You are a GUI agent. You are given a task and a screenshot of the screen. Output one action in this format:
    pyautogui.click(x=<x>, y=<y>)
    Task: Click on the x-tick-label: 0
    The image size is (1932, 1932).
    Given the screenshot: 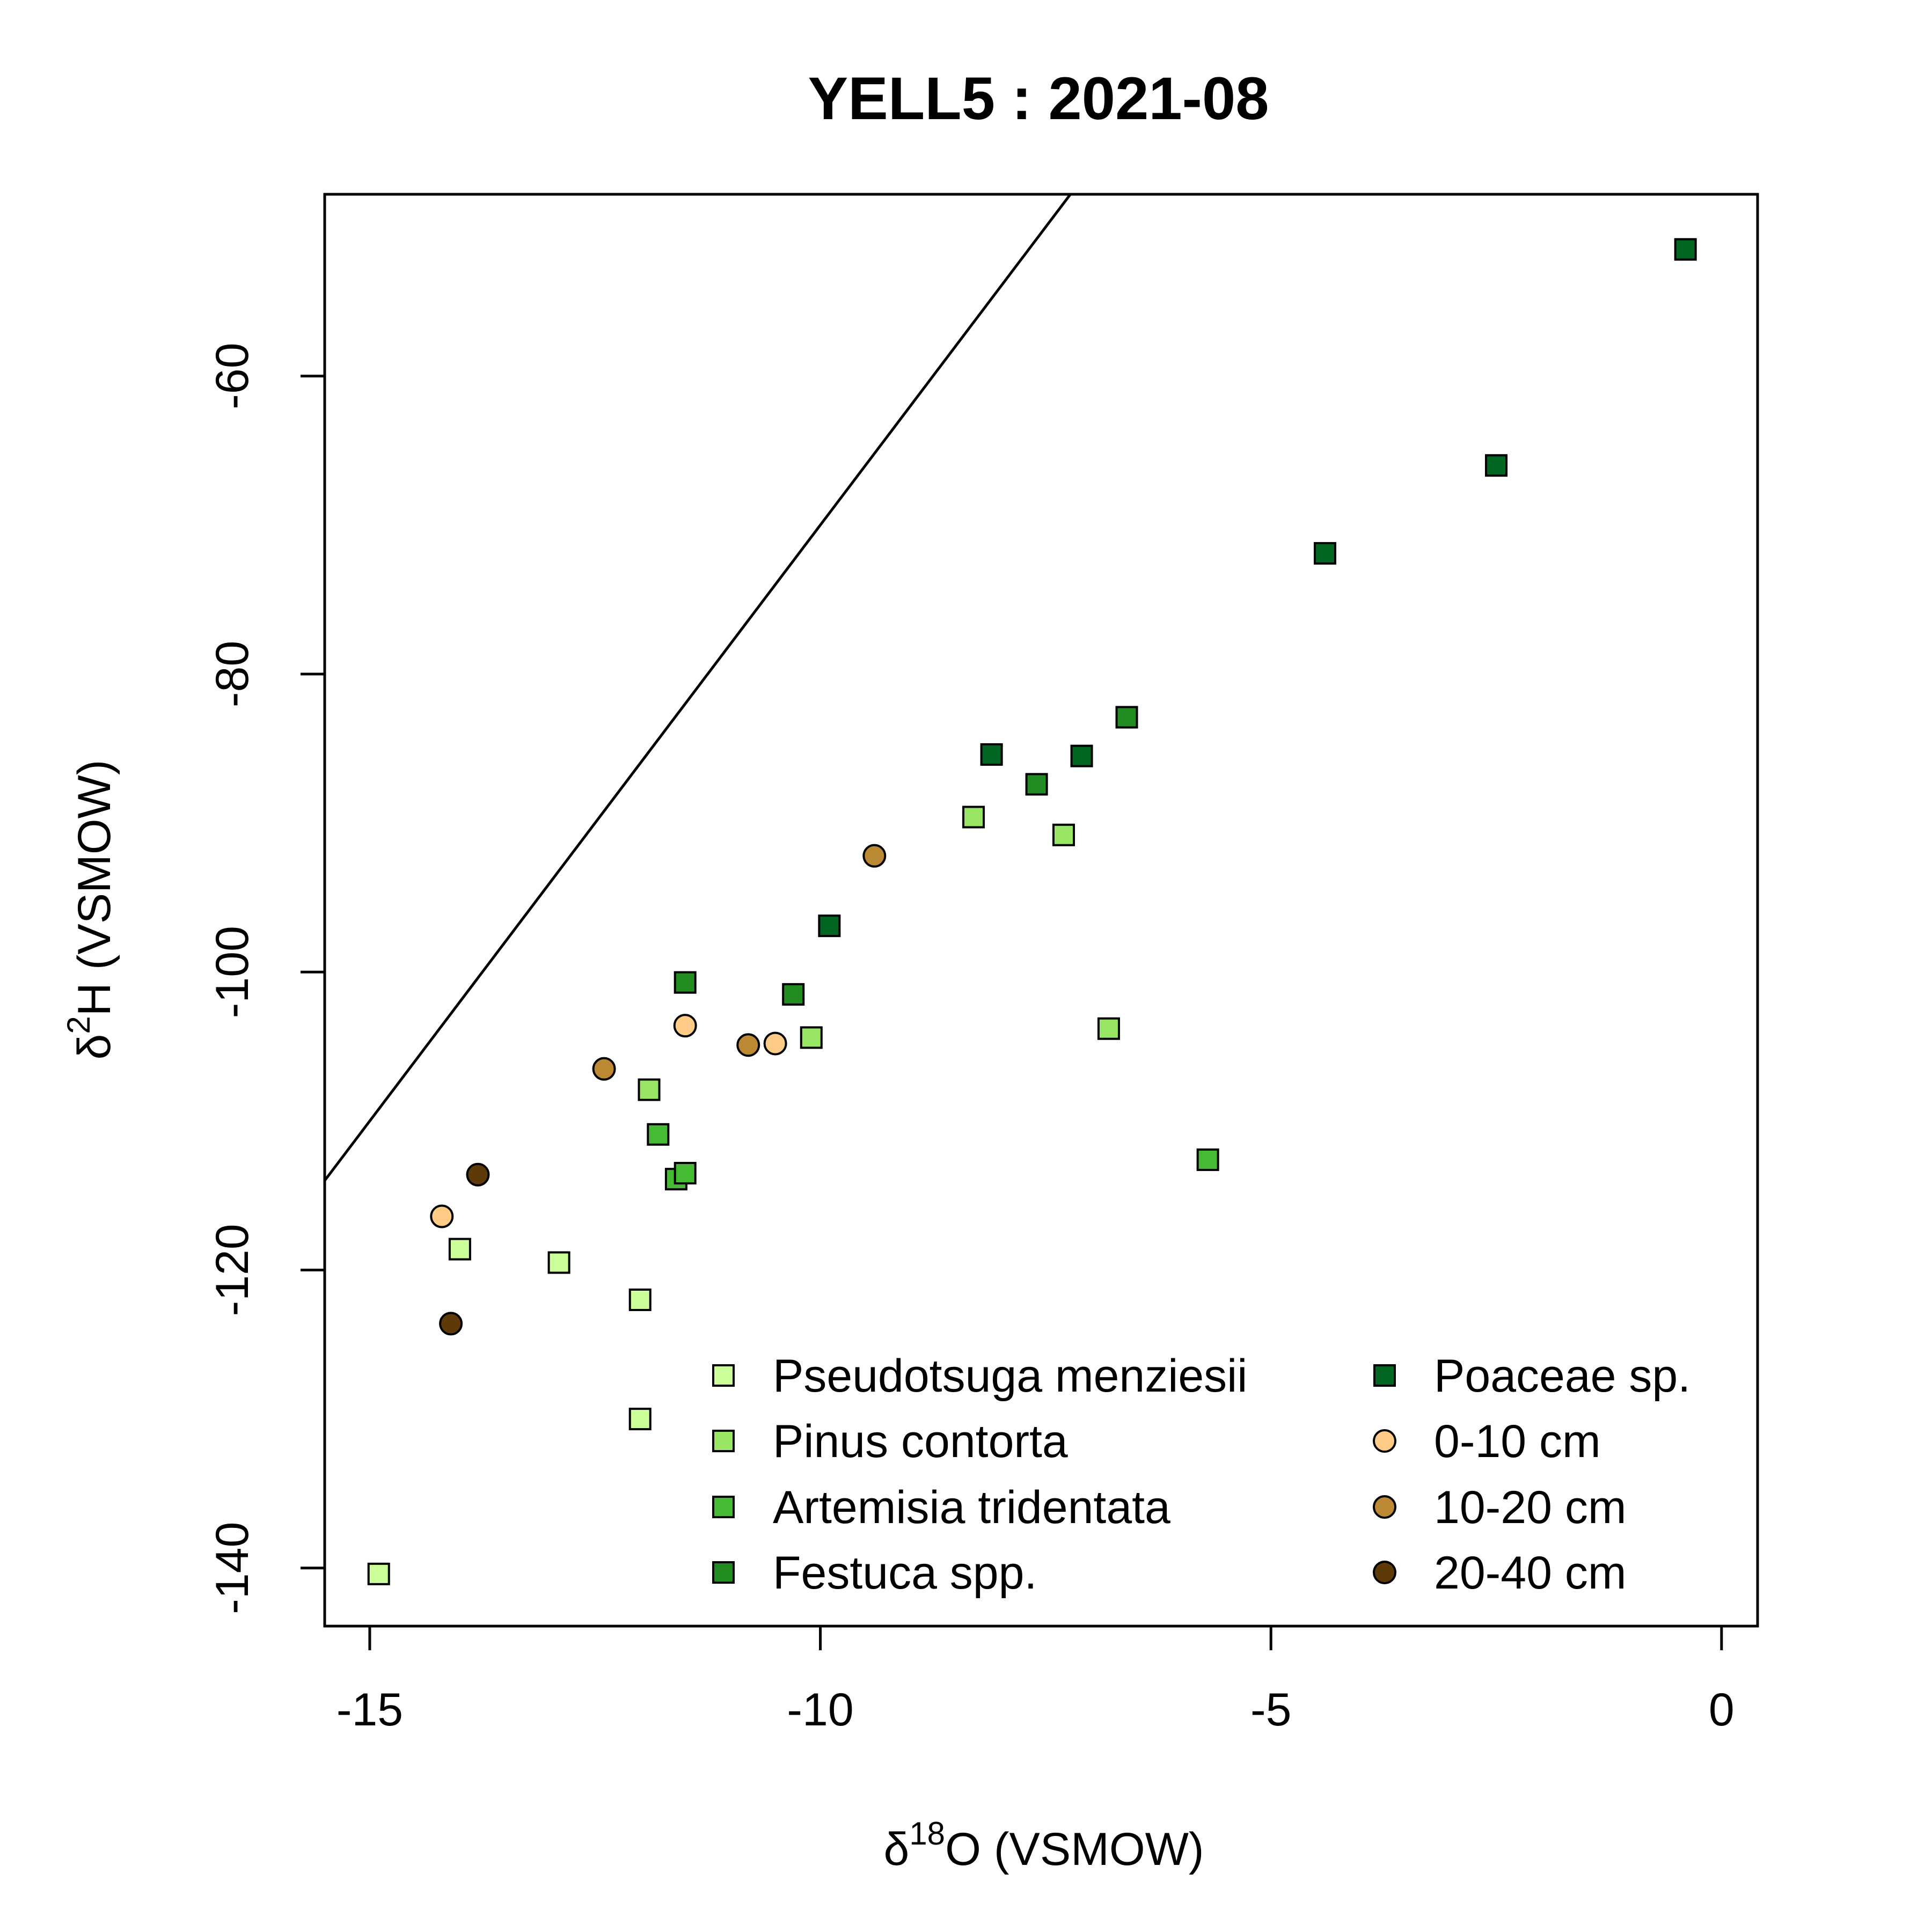 What is the action you would take?
    pyautogui.click(x=1722, y=1710)
    